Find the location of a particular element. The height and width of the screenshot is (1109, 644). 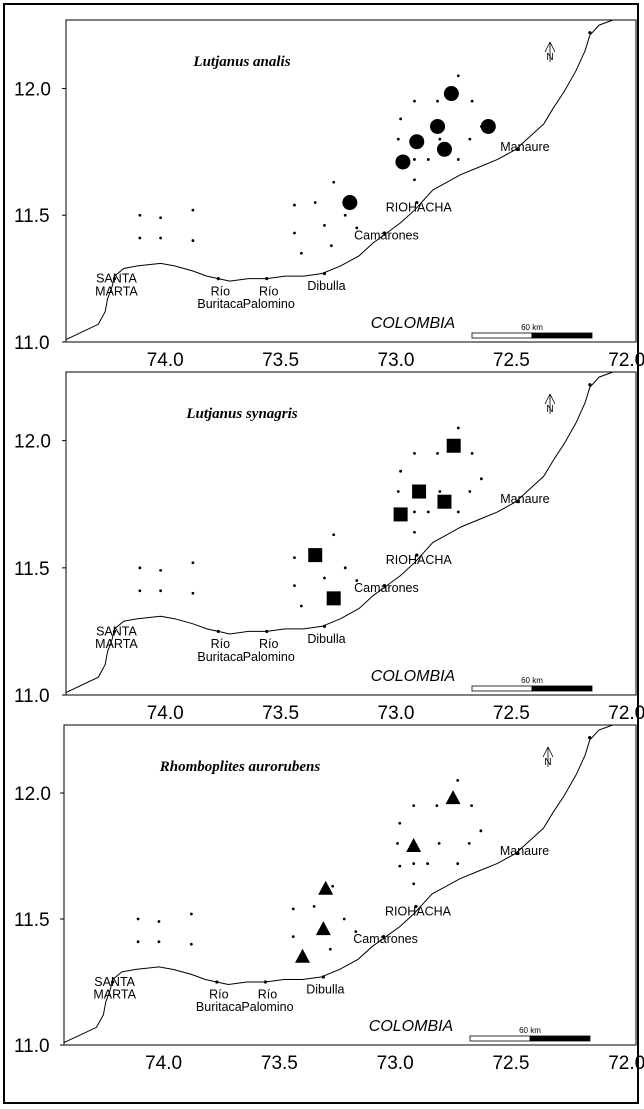

species-name: Rhomboplites aurorubens is located at coordinates (240, 767).